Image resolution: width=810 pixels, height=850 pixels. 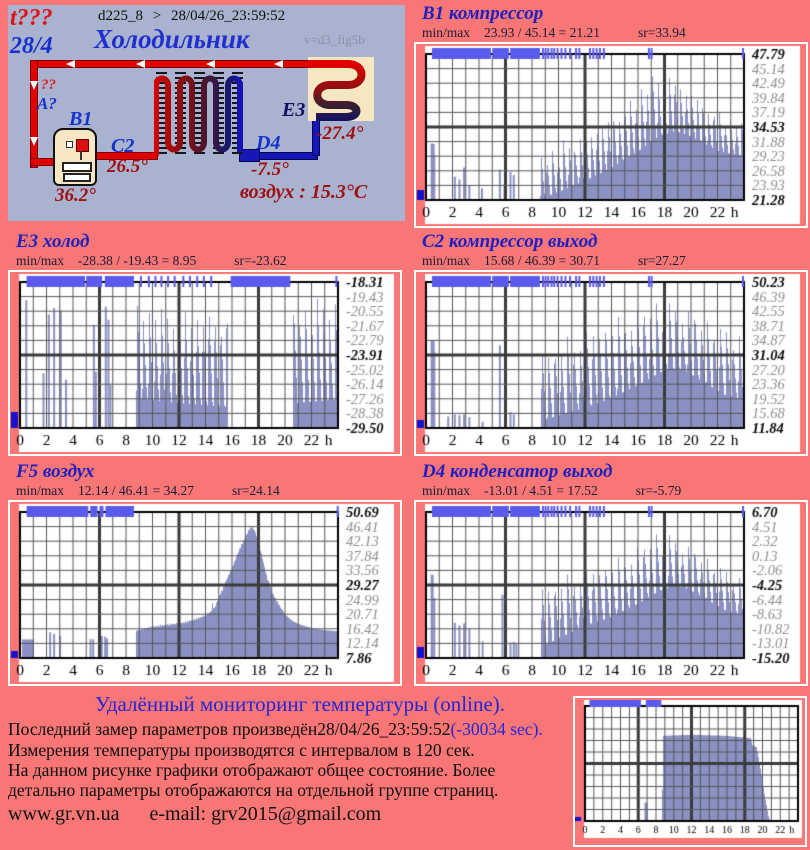 What do you see at coordinates (265, 814) in the screenshot?
I see `email-link: e-mail: grv2015@gmail.com` at bounding box center [265, 814].